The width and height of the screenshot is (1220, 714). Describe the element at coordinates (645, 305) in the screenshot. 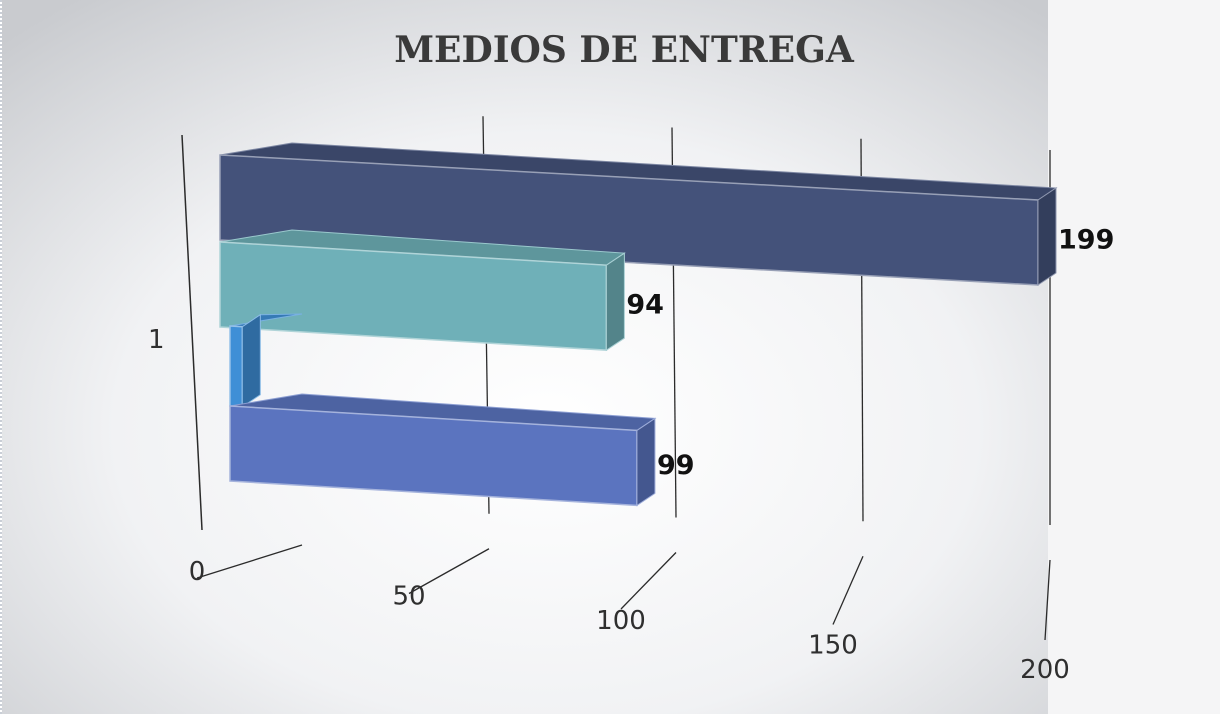

I see `data-label: 94` at that location.